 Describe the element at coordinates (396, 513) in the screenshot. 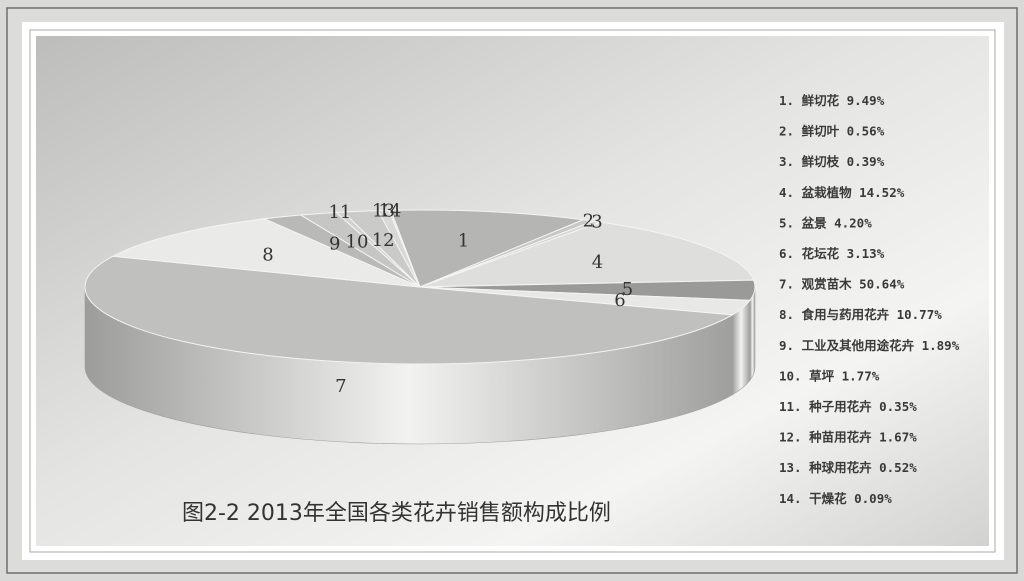

I see `chart-title: 图2-2 2013年全国各类花卉销售额构成比例` at that location.